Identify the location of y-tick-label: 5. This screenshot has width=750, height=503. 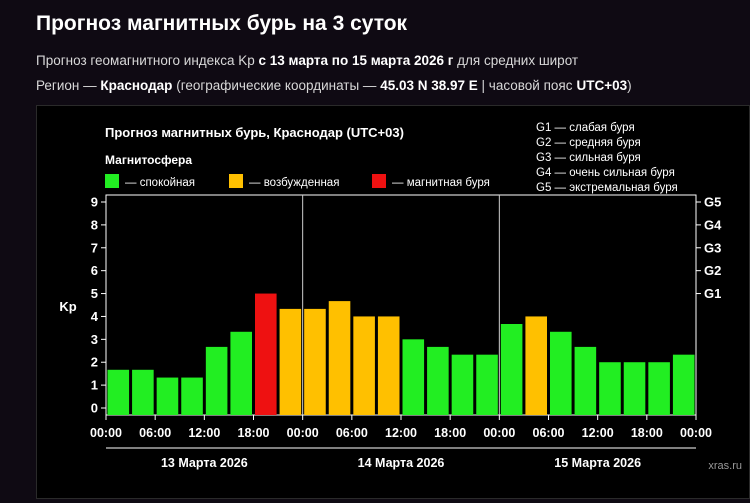
(94, 293).